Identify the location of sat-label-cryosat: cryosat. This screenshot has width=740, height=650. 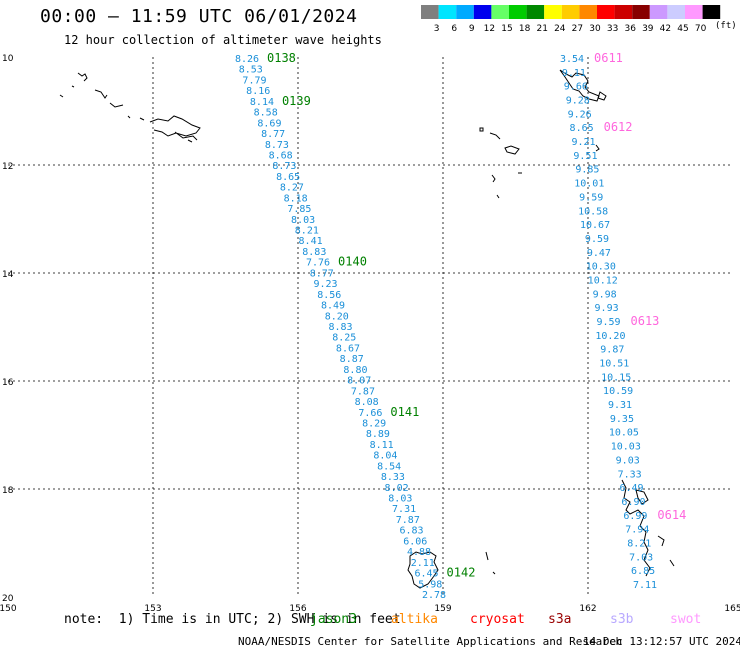
(497, 619).